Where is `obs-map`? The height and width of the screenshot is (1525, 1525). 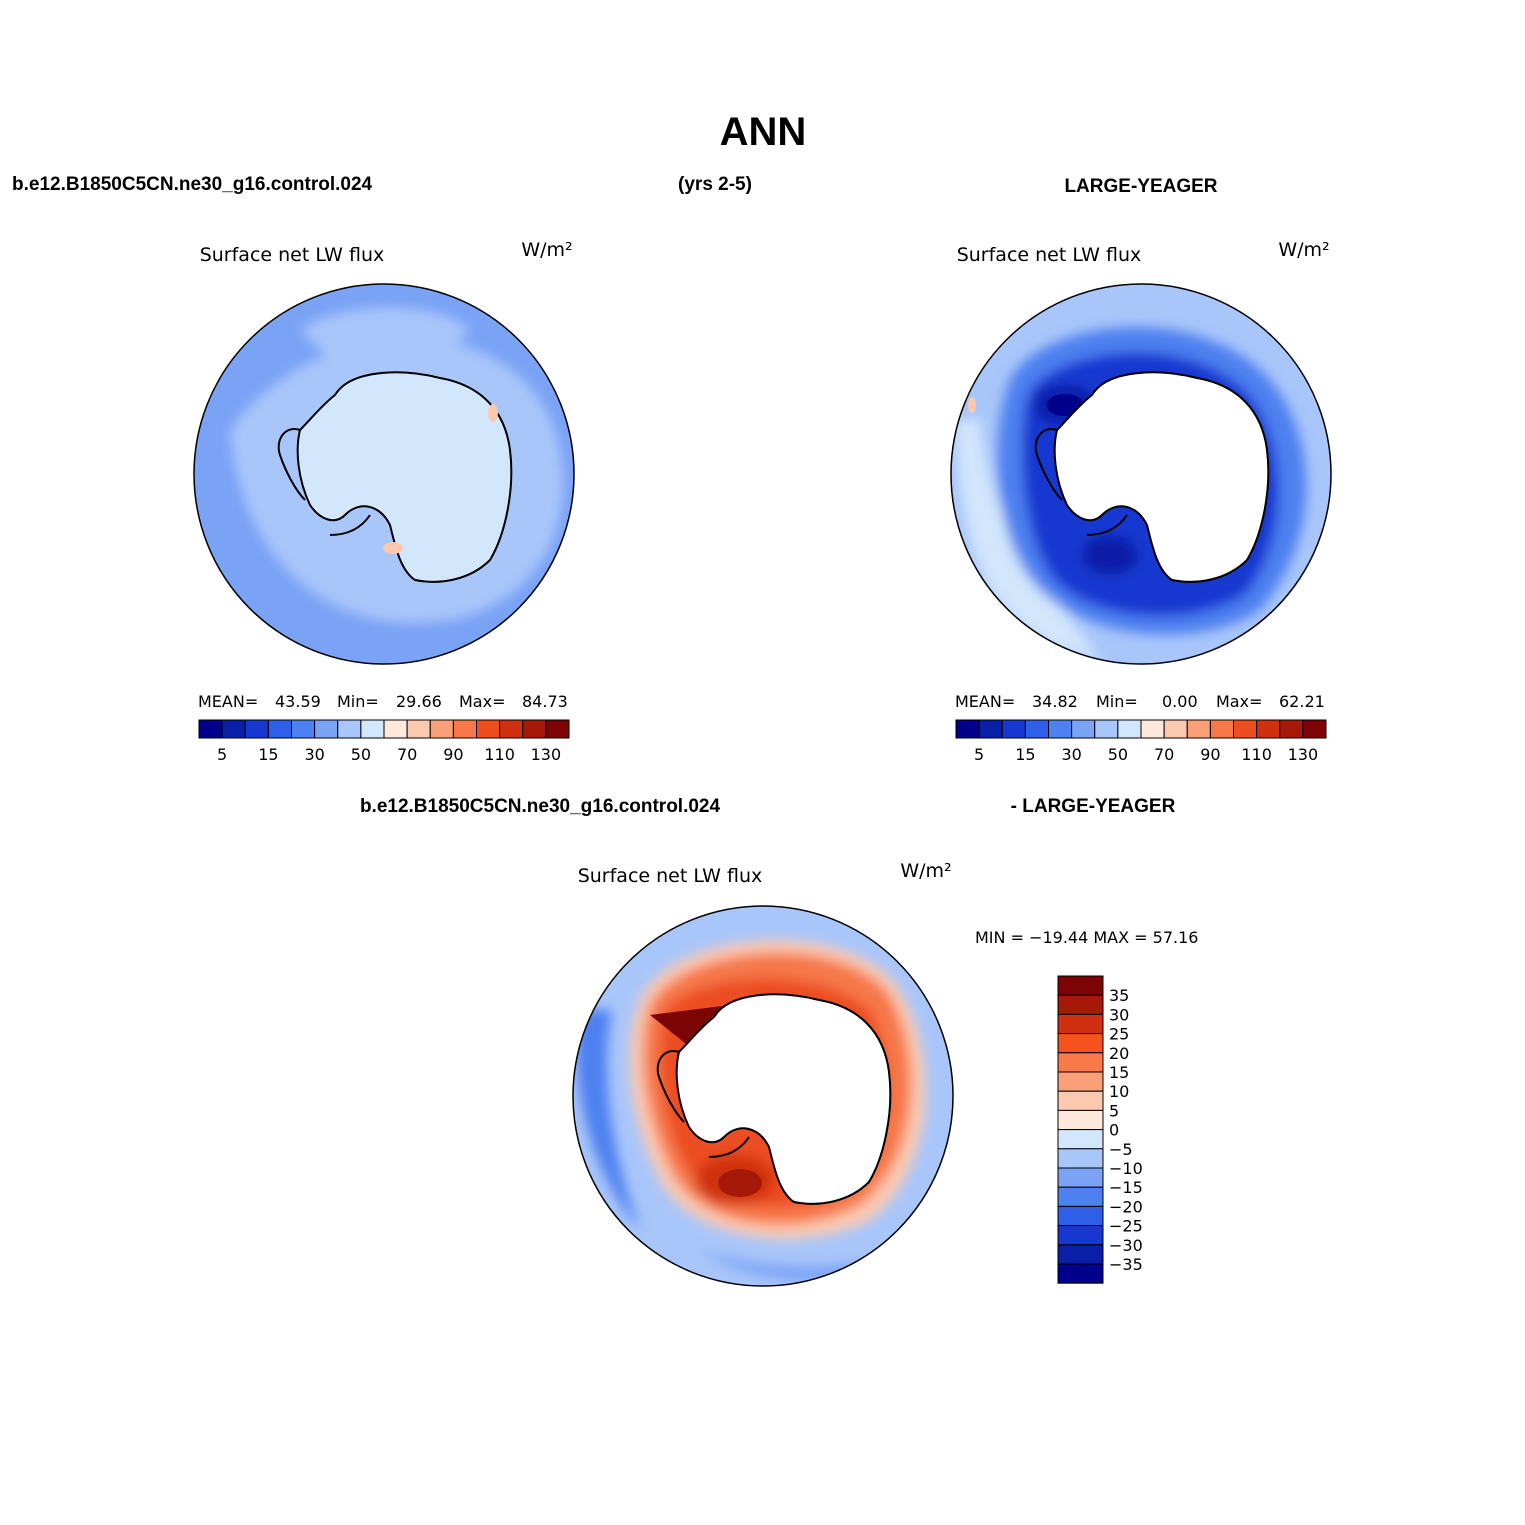
obs-map is located at coordinates (1141, 474).